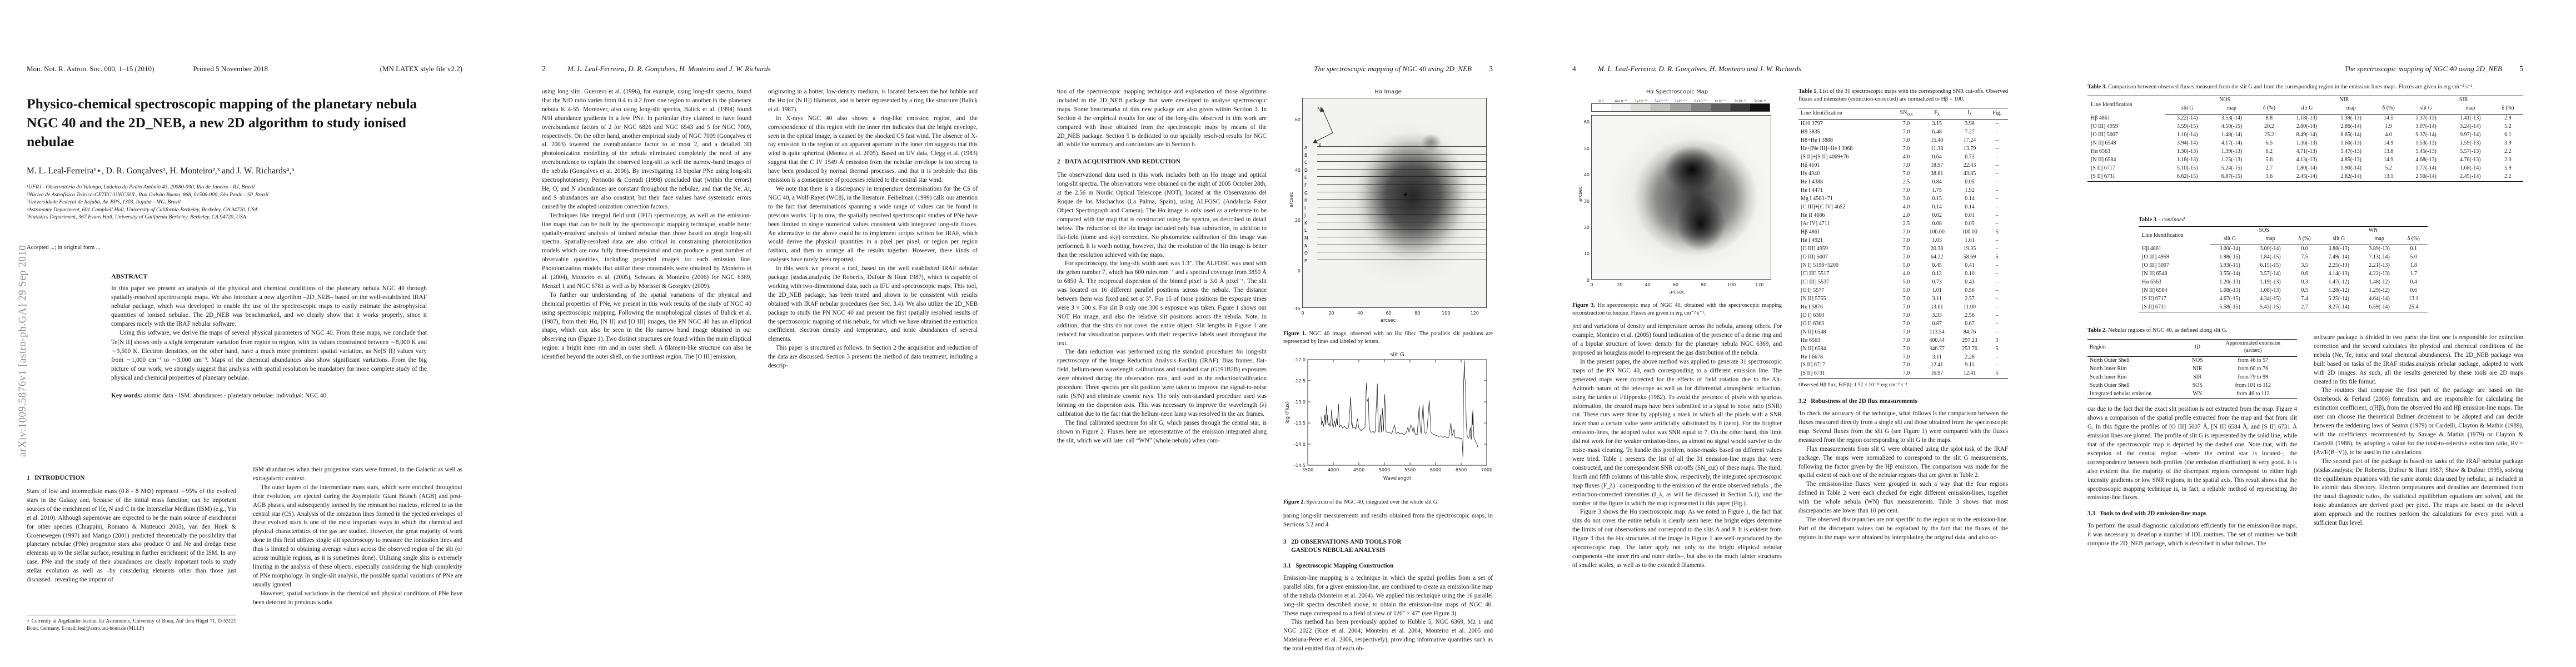  I want to click on table-cell: SOS, so click(2197, 385).